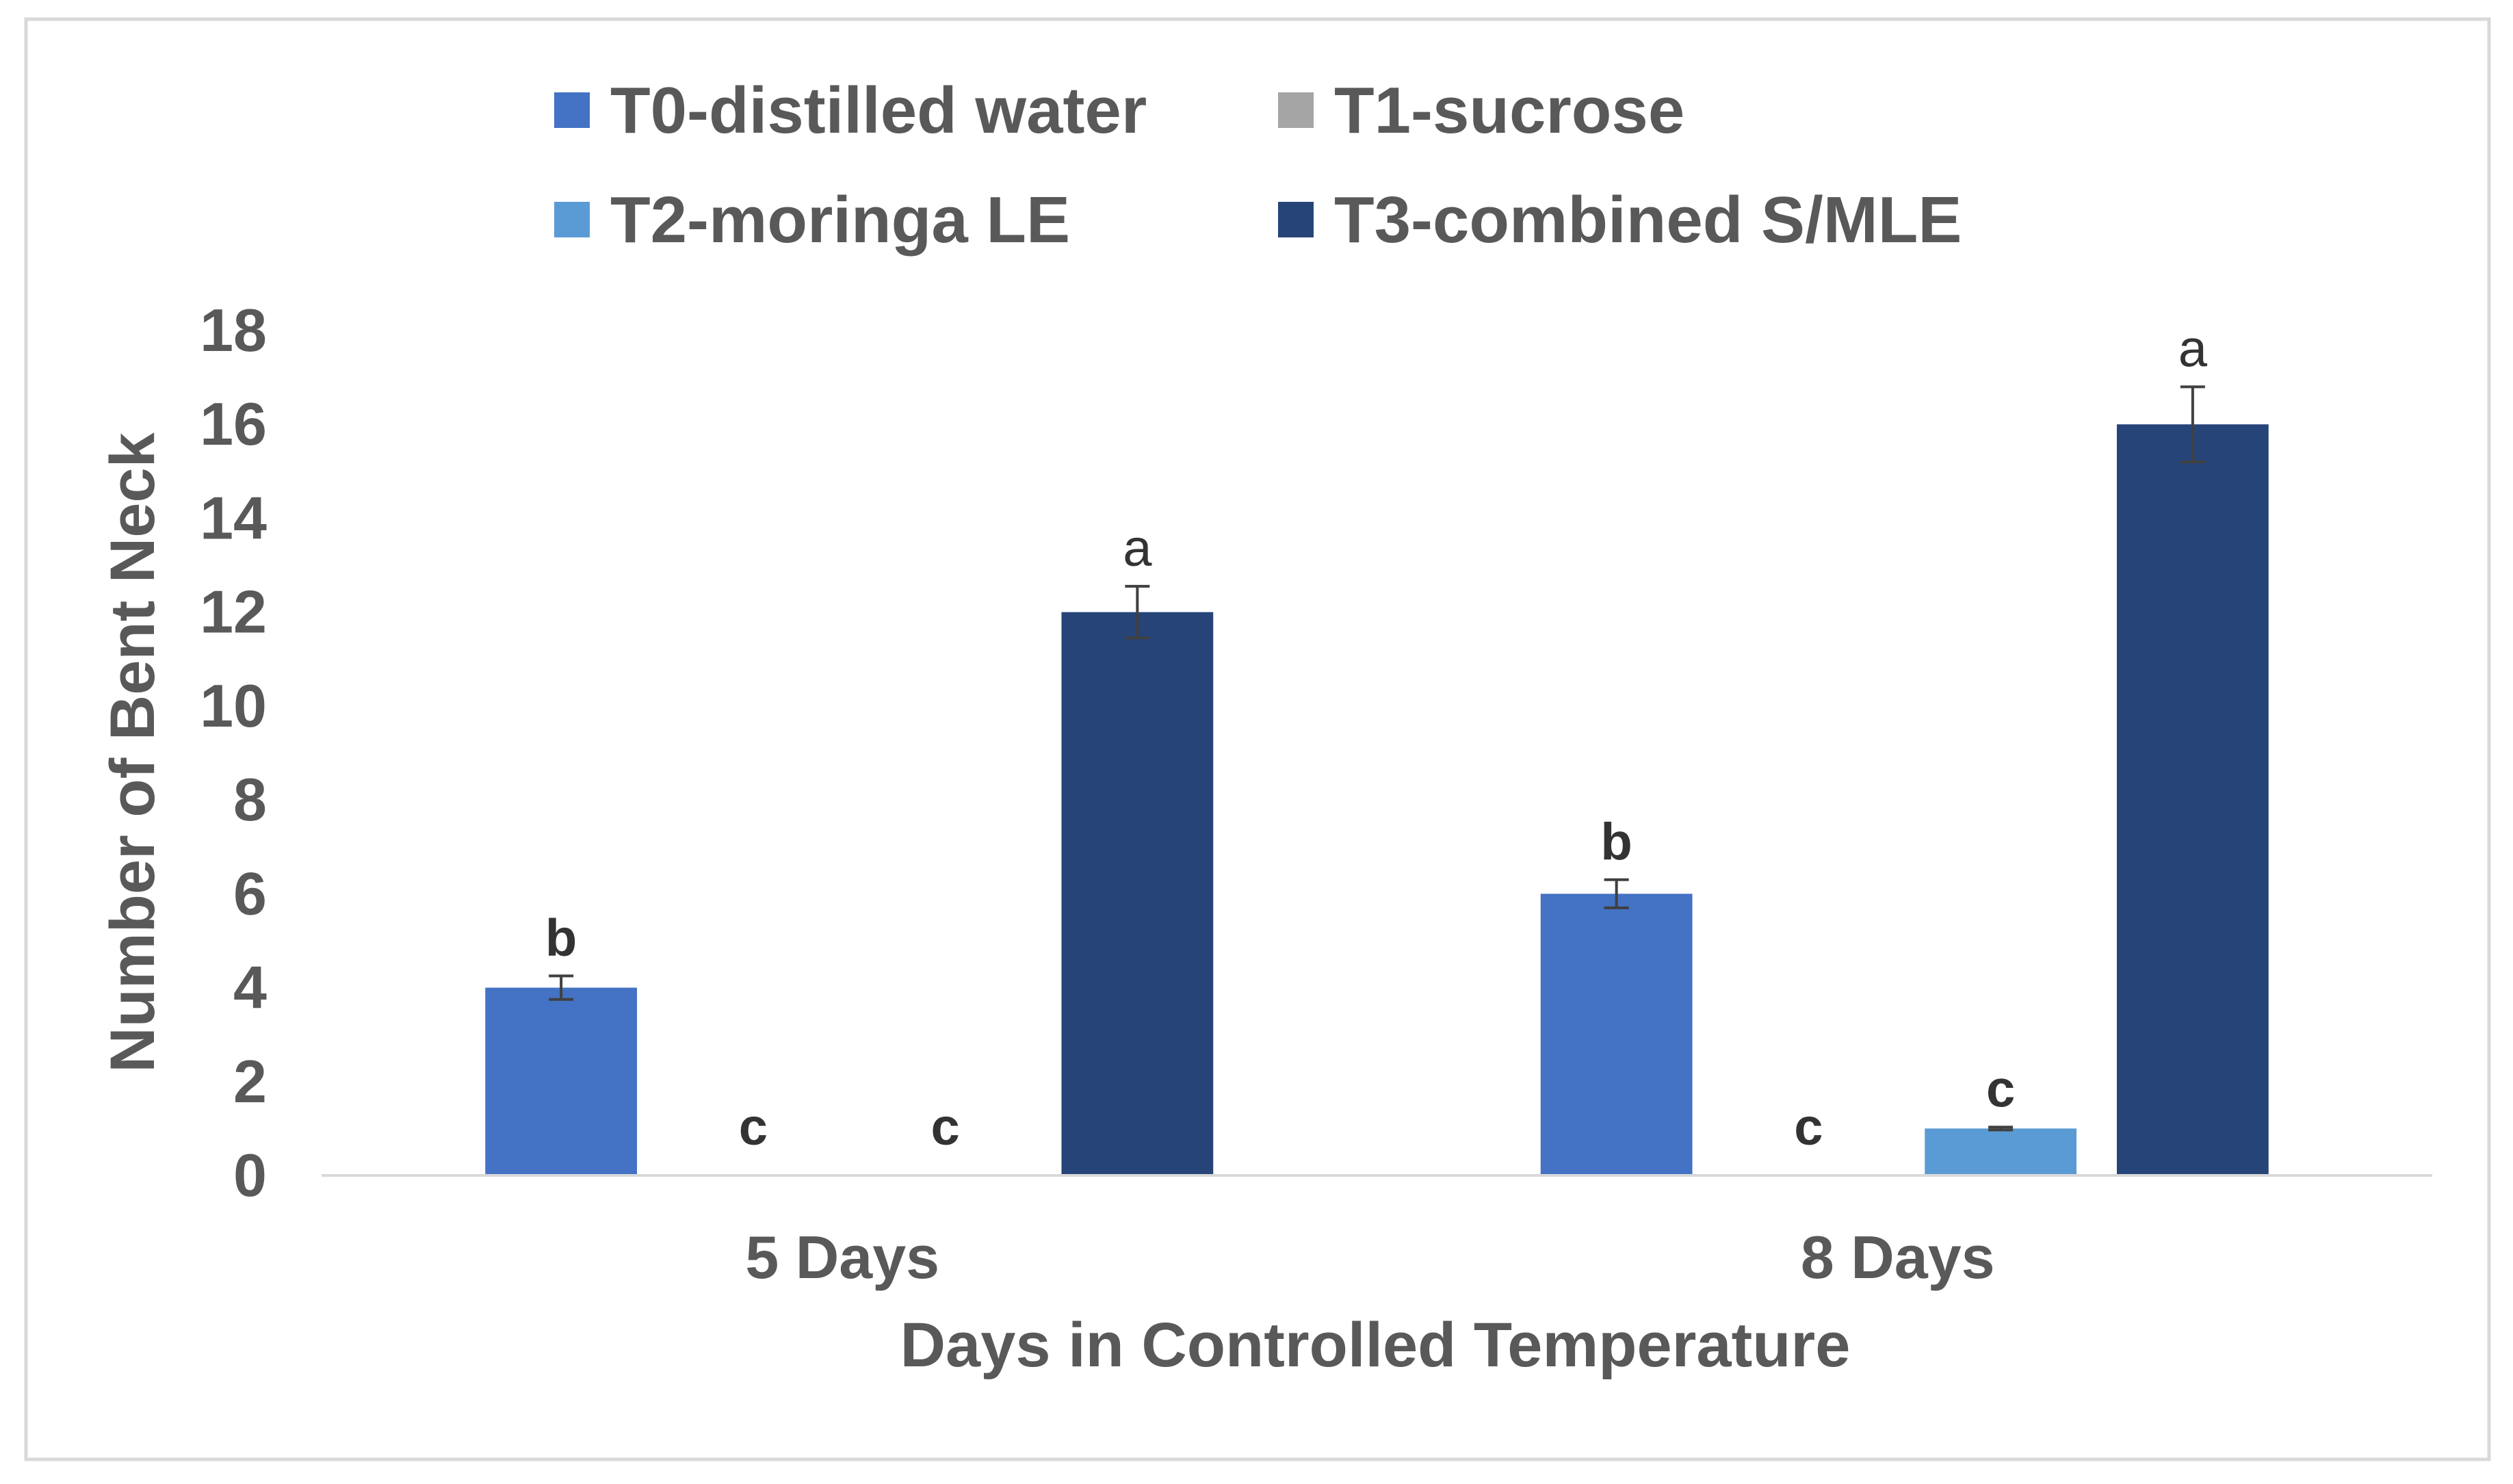 The image size is (2513, 1484). Describe the element at coordinates (234, 706) in the screenshot. I see `y-tick-label-10: 10` at that location.